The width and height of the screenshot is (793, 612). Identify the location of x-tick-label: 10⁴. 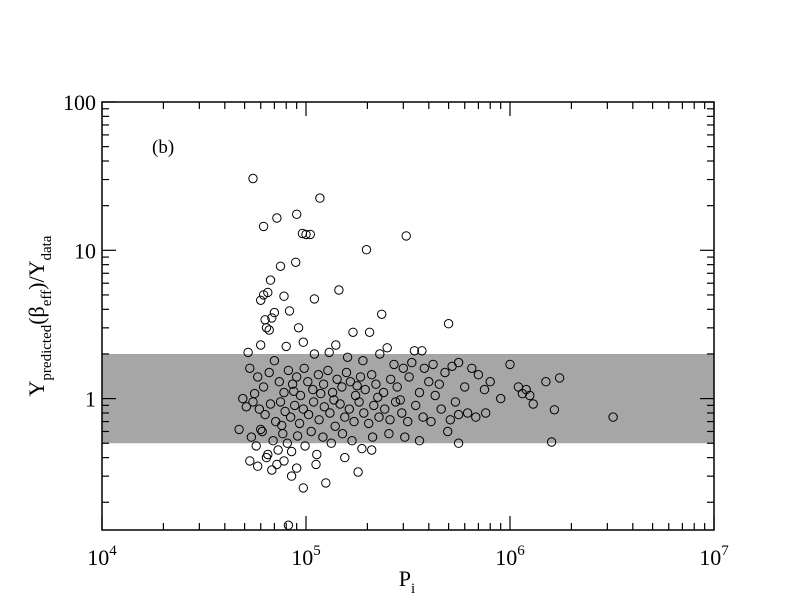
(102, 556).